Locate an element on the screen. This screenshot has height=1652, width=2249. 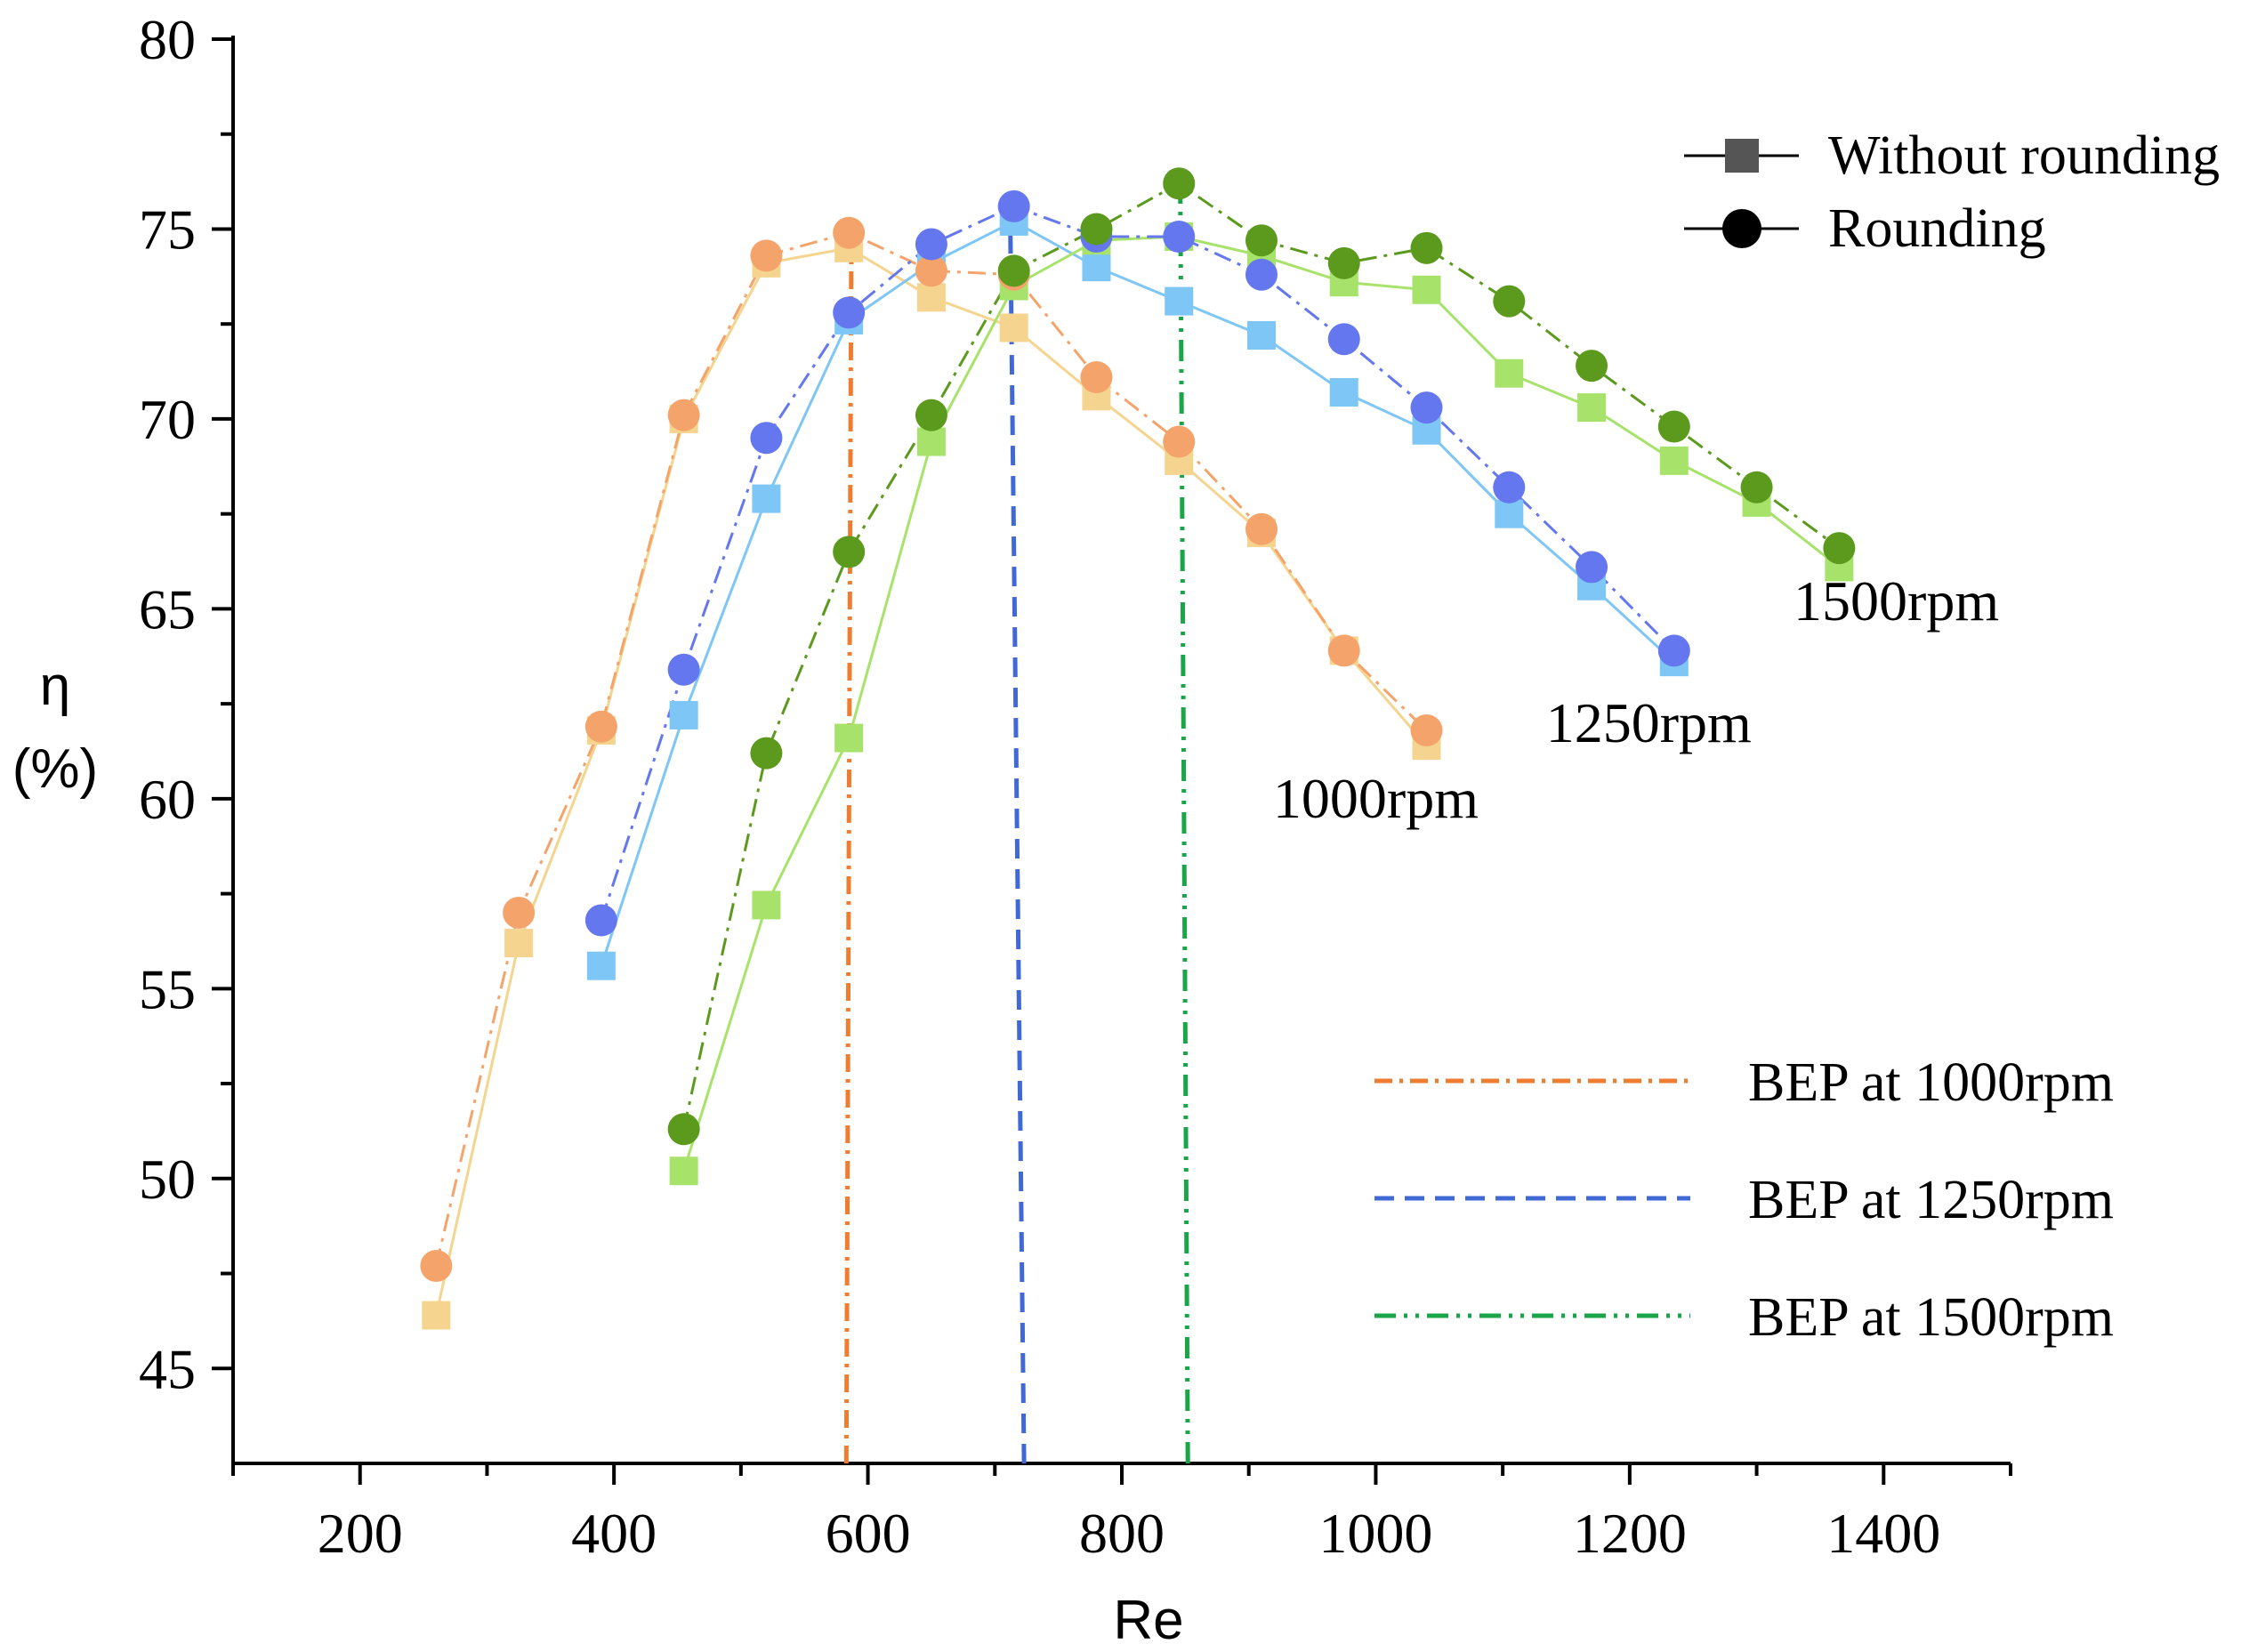
bep-lines is located at coordinates (1016, 823).